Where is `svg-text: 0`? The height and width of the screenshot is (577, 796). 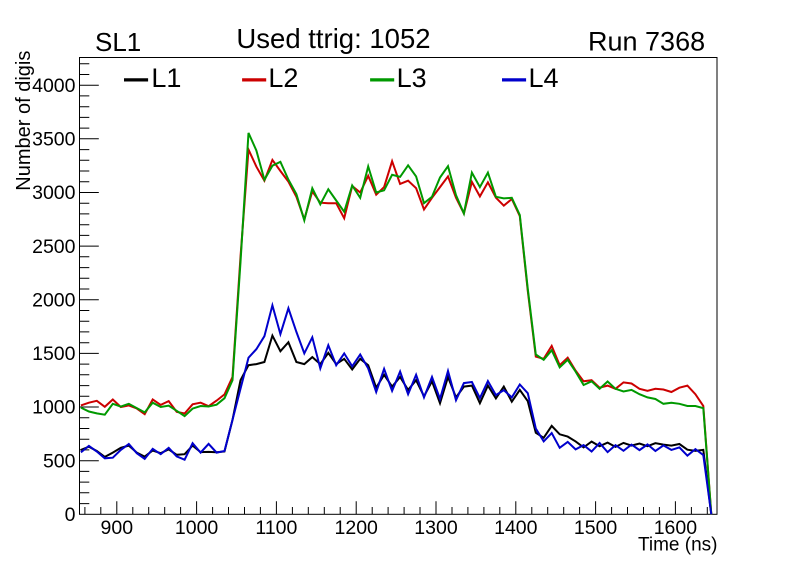
svg-text: 0 is located at coordinates (70, 515).